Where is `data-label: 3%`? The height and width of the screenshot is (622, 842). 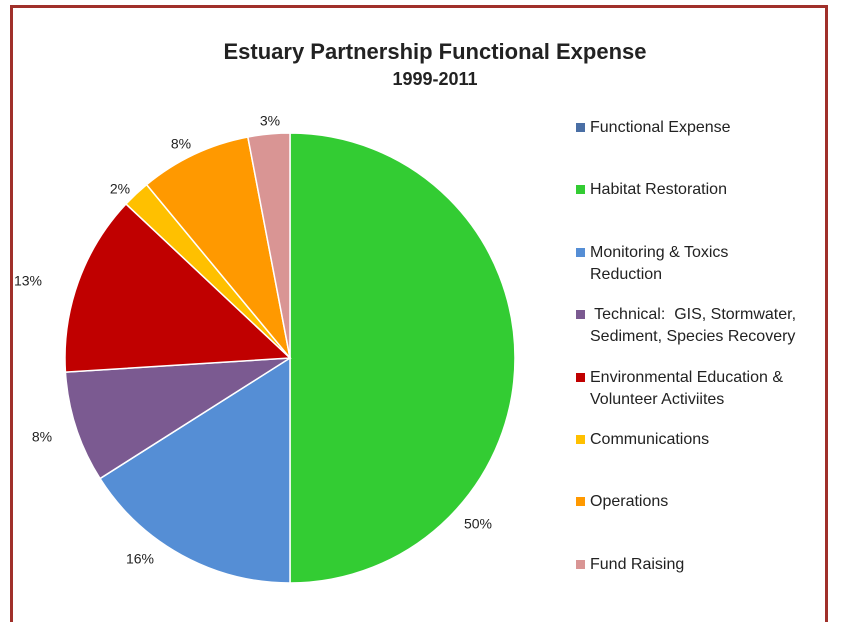
data-label: 3% is located at coordinates (270, 121).